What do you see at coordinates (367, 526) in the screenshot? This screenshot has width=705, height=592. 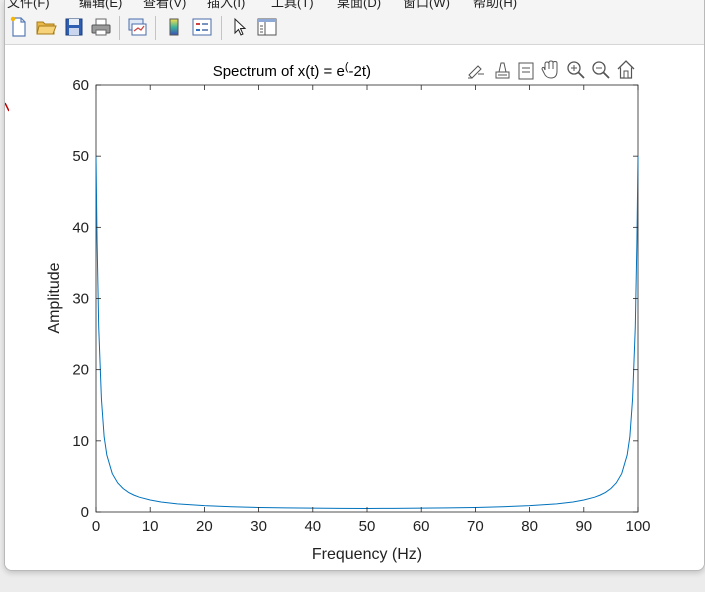 I see `x-tick-label: 50` at bounding box center [367, 526].